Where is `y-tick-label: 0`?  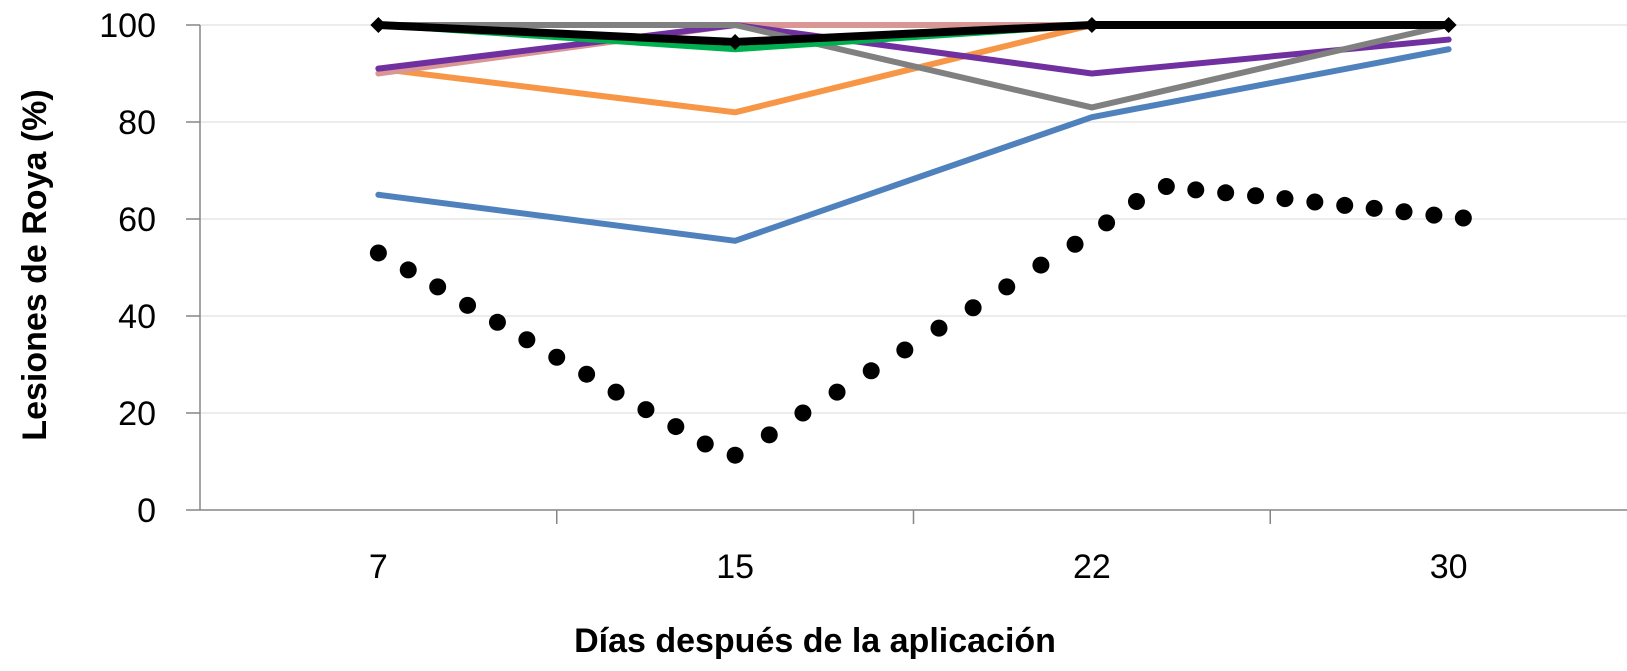 y-tick-label: 0 is located at coordinates (146, 511).